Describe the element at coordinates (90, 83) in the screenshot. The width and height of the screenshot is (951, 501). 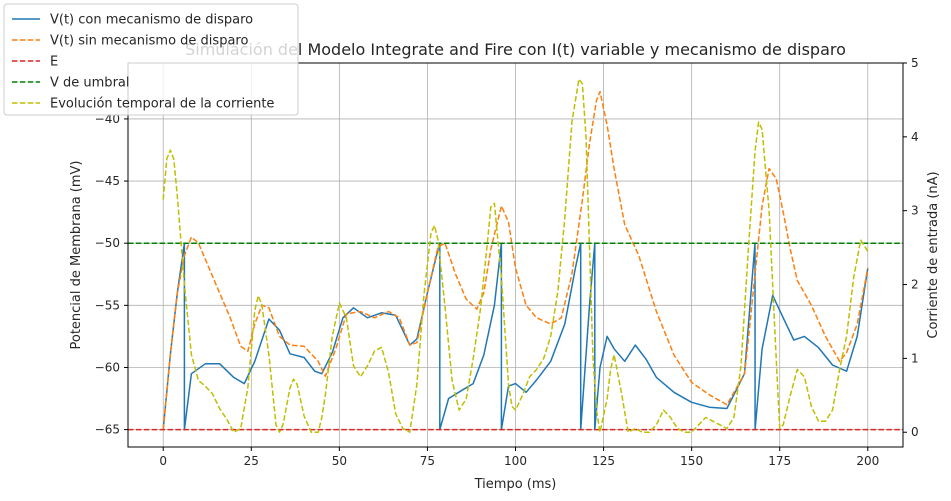
I see `legend-label: V de umbral` at that location.